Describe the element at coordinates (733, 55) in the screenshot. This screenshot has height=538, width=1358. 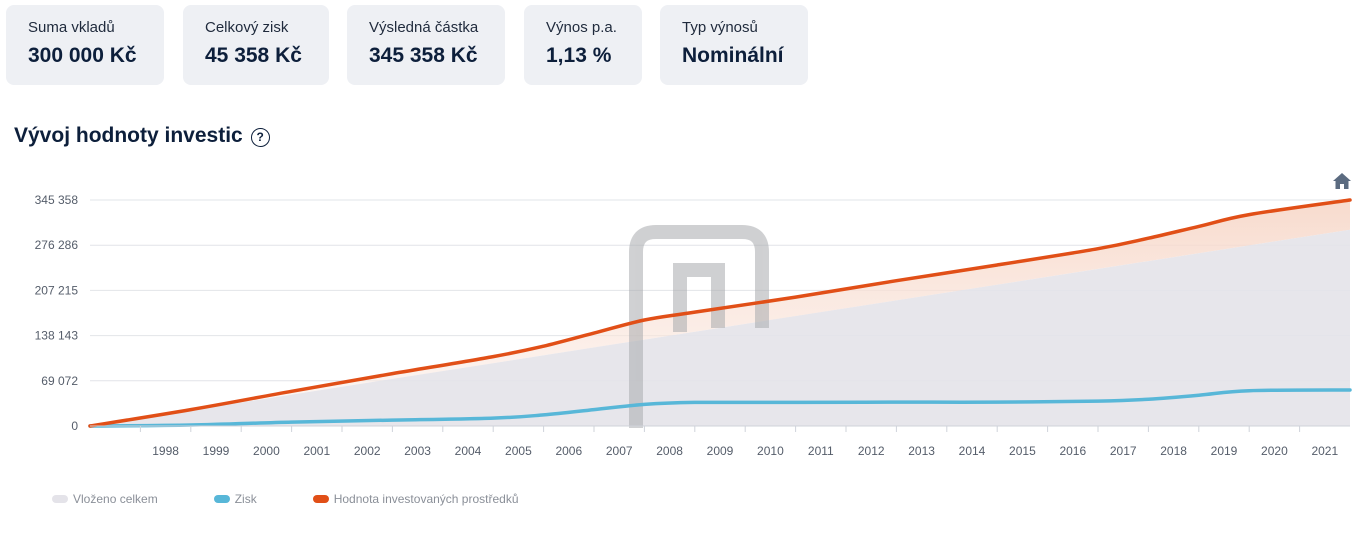
I see `card-value: Nominální` at that location.